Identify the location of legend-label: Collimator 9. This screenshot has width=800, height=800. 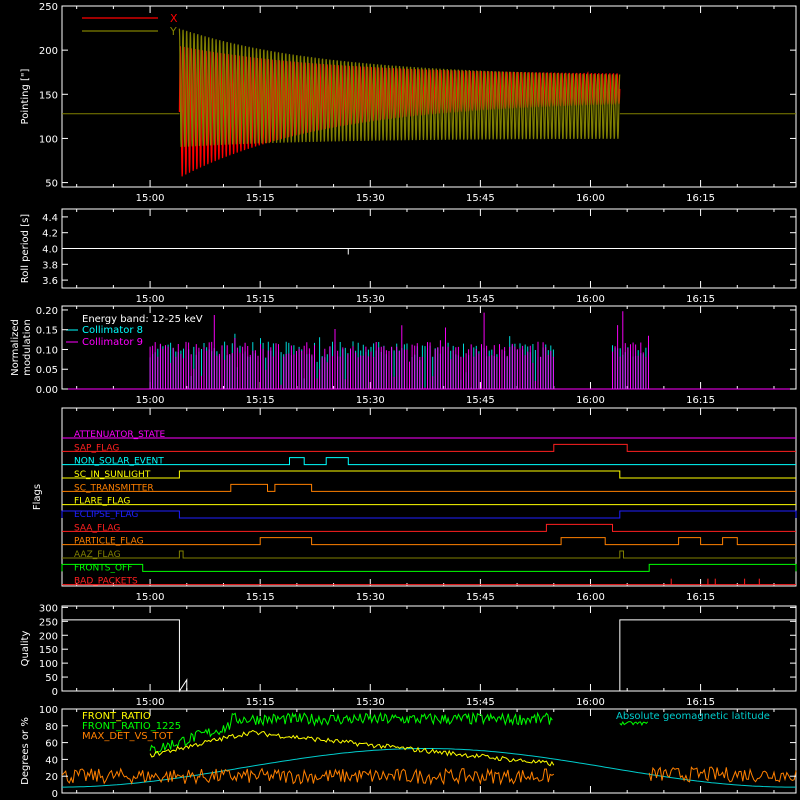
(112, 342).